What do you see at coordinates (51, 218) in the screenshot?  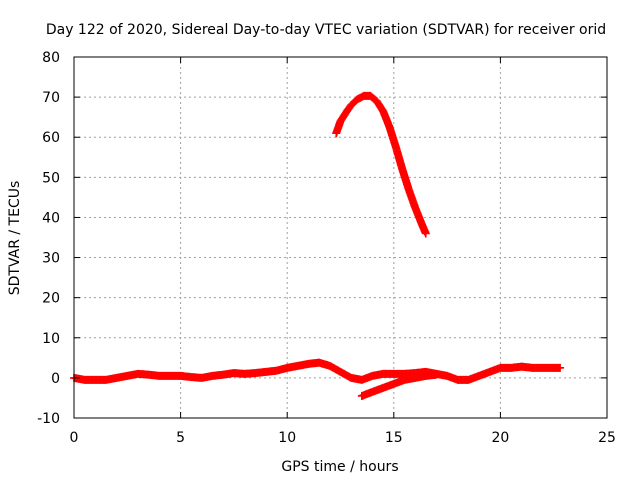 I see `y-tick-label: 40` at bounding box center [51, 218].